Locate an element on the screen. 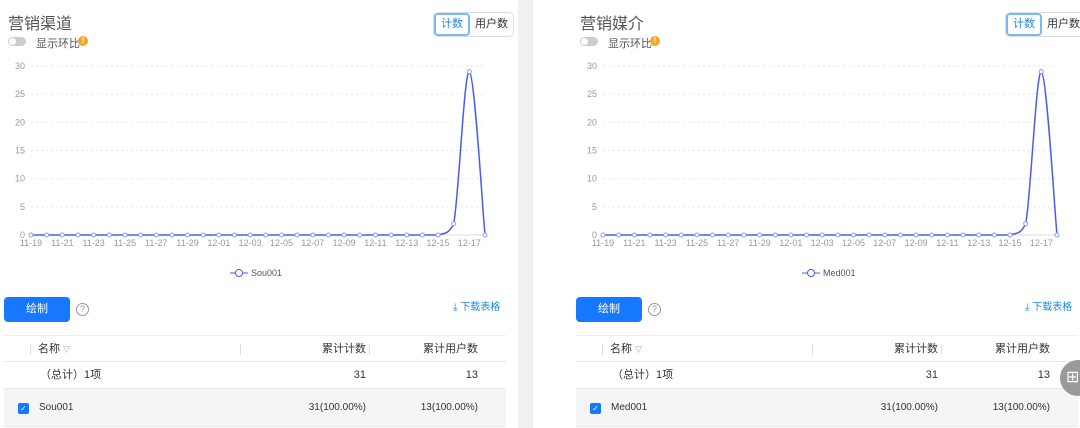 The height and width of the screenshot is (428, 1080). x-tick-label: 12-01 is located at coordinates (790, 243).